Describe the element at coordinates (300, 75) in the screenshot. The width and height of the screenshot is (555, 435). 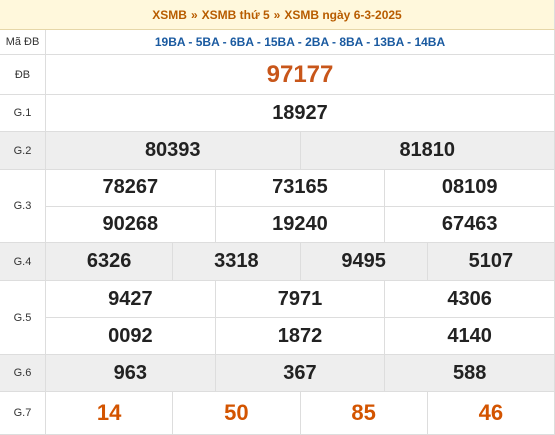
I see `prize-number: 97177` at that location.